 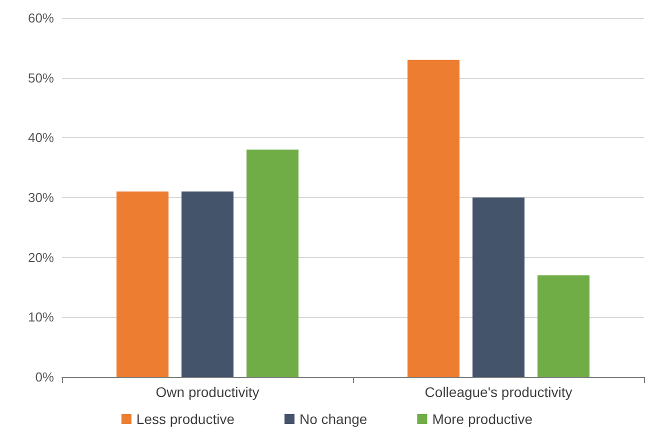 What do you see at coordinates (208, 392) in the screenshot?
I see `x-tick-label: Own productivity` at bounding box center [208, 392].